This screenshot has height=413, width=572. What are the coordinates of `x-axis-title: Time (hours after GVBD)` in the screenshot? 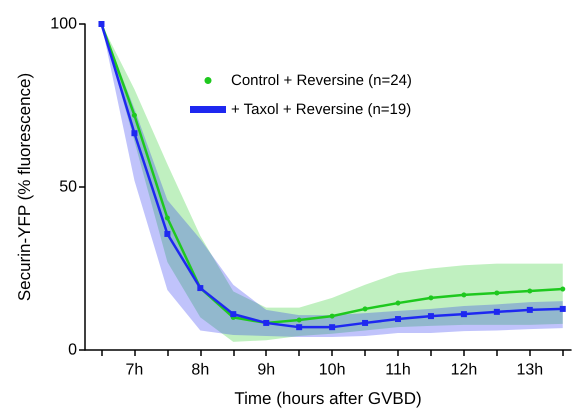 It's located at (328, 398).